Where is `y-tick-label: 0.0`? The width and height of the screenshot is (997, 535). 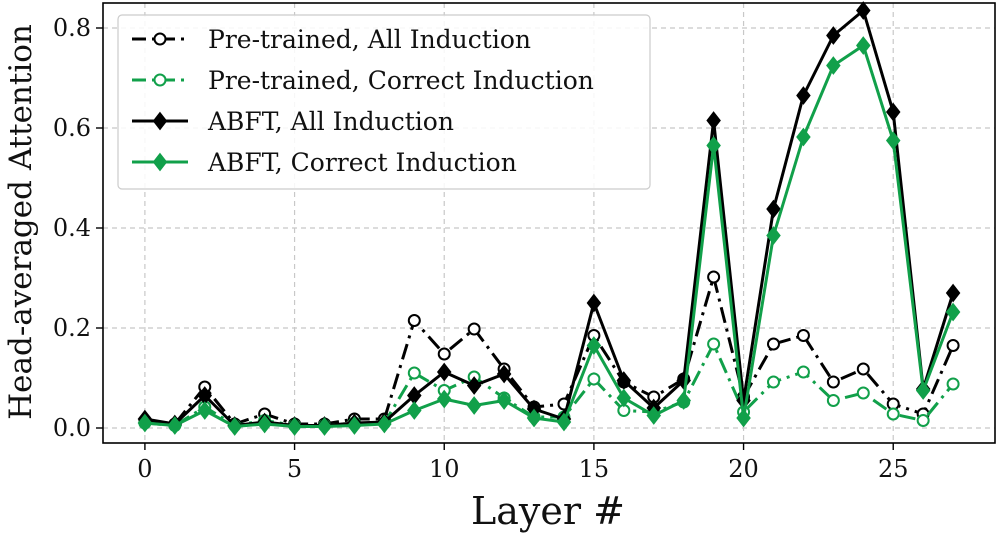
y-tick-label: 0.0 is located at coordinates (72, 428).